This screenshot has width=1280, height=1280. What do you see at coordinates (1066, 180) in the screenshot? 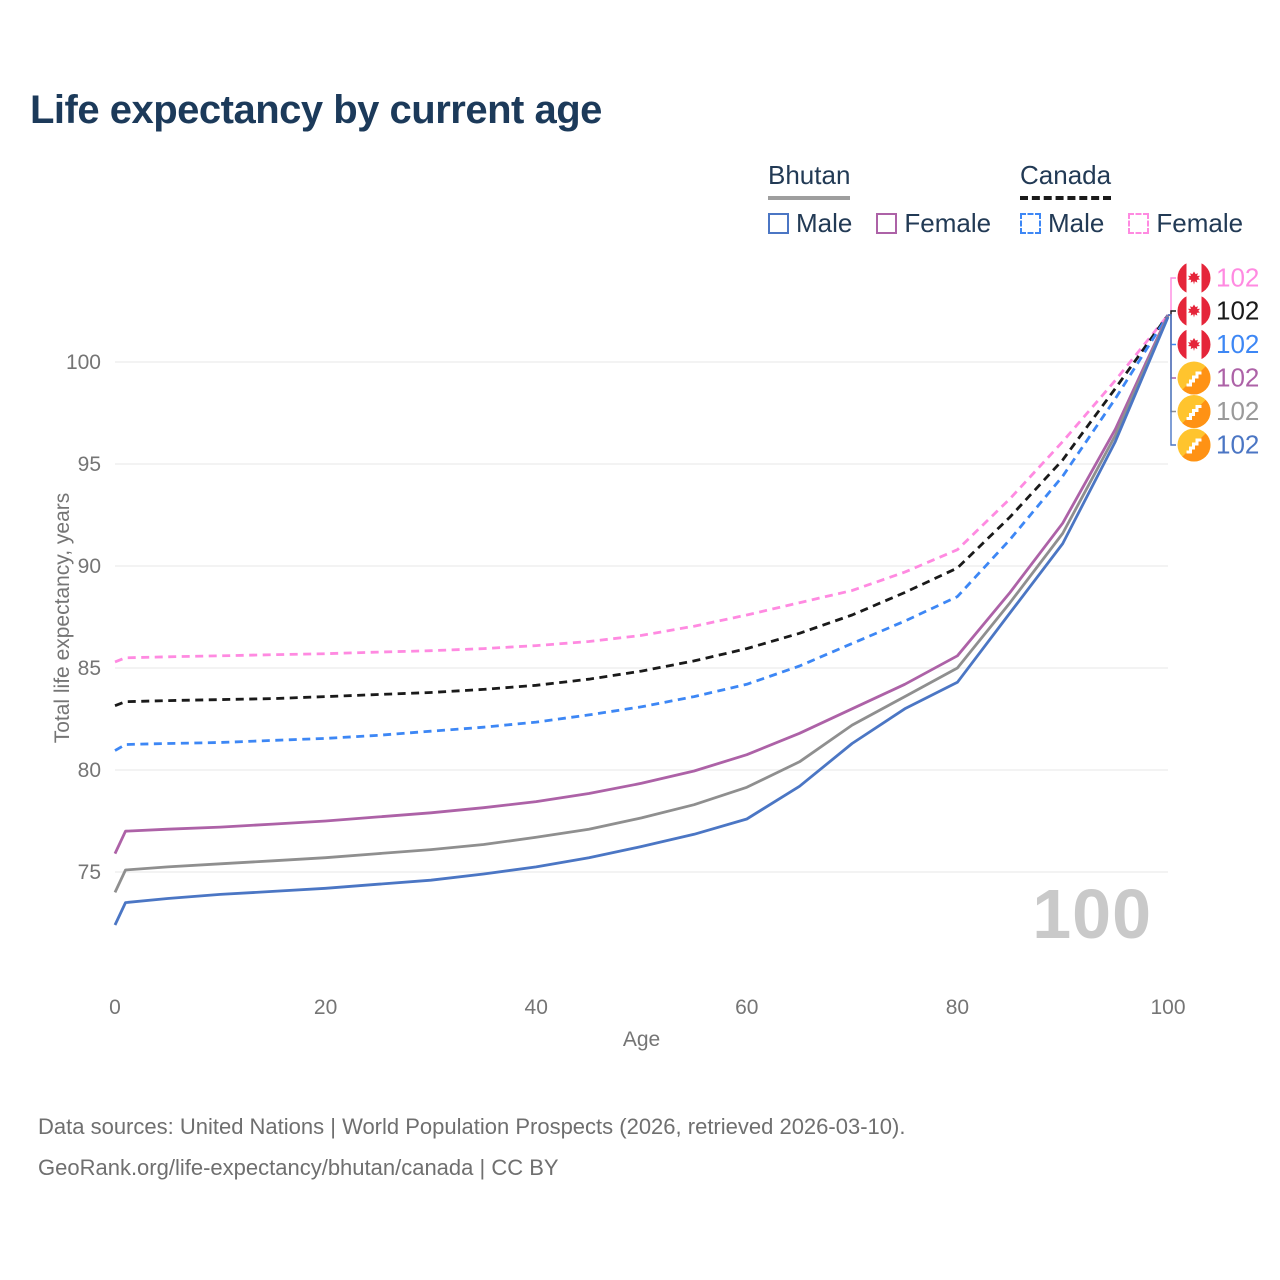
I see `legend-country-canada: Canada` at bounding box center [1066, 180].